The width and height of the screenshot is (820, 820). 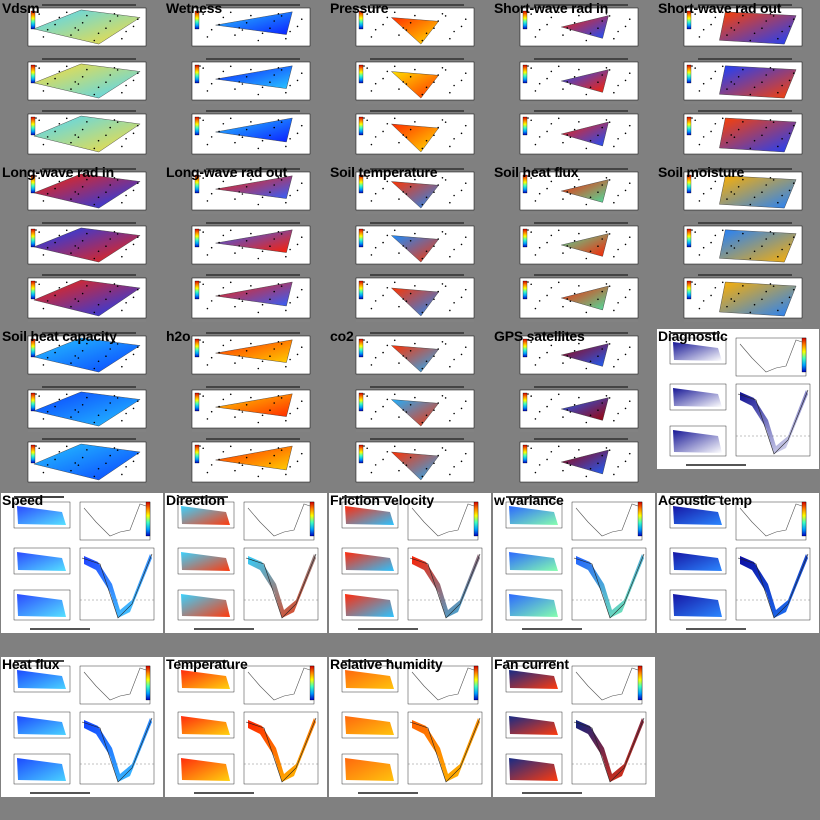 I want to click on thumbnail-label: Short-wave rad out, so click(x=720, y=8).